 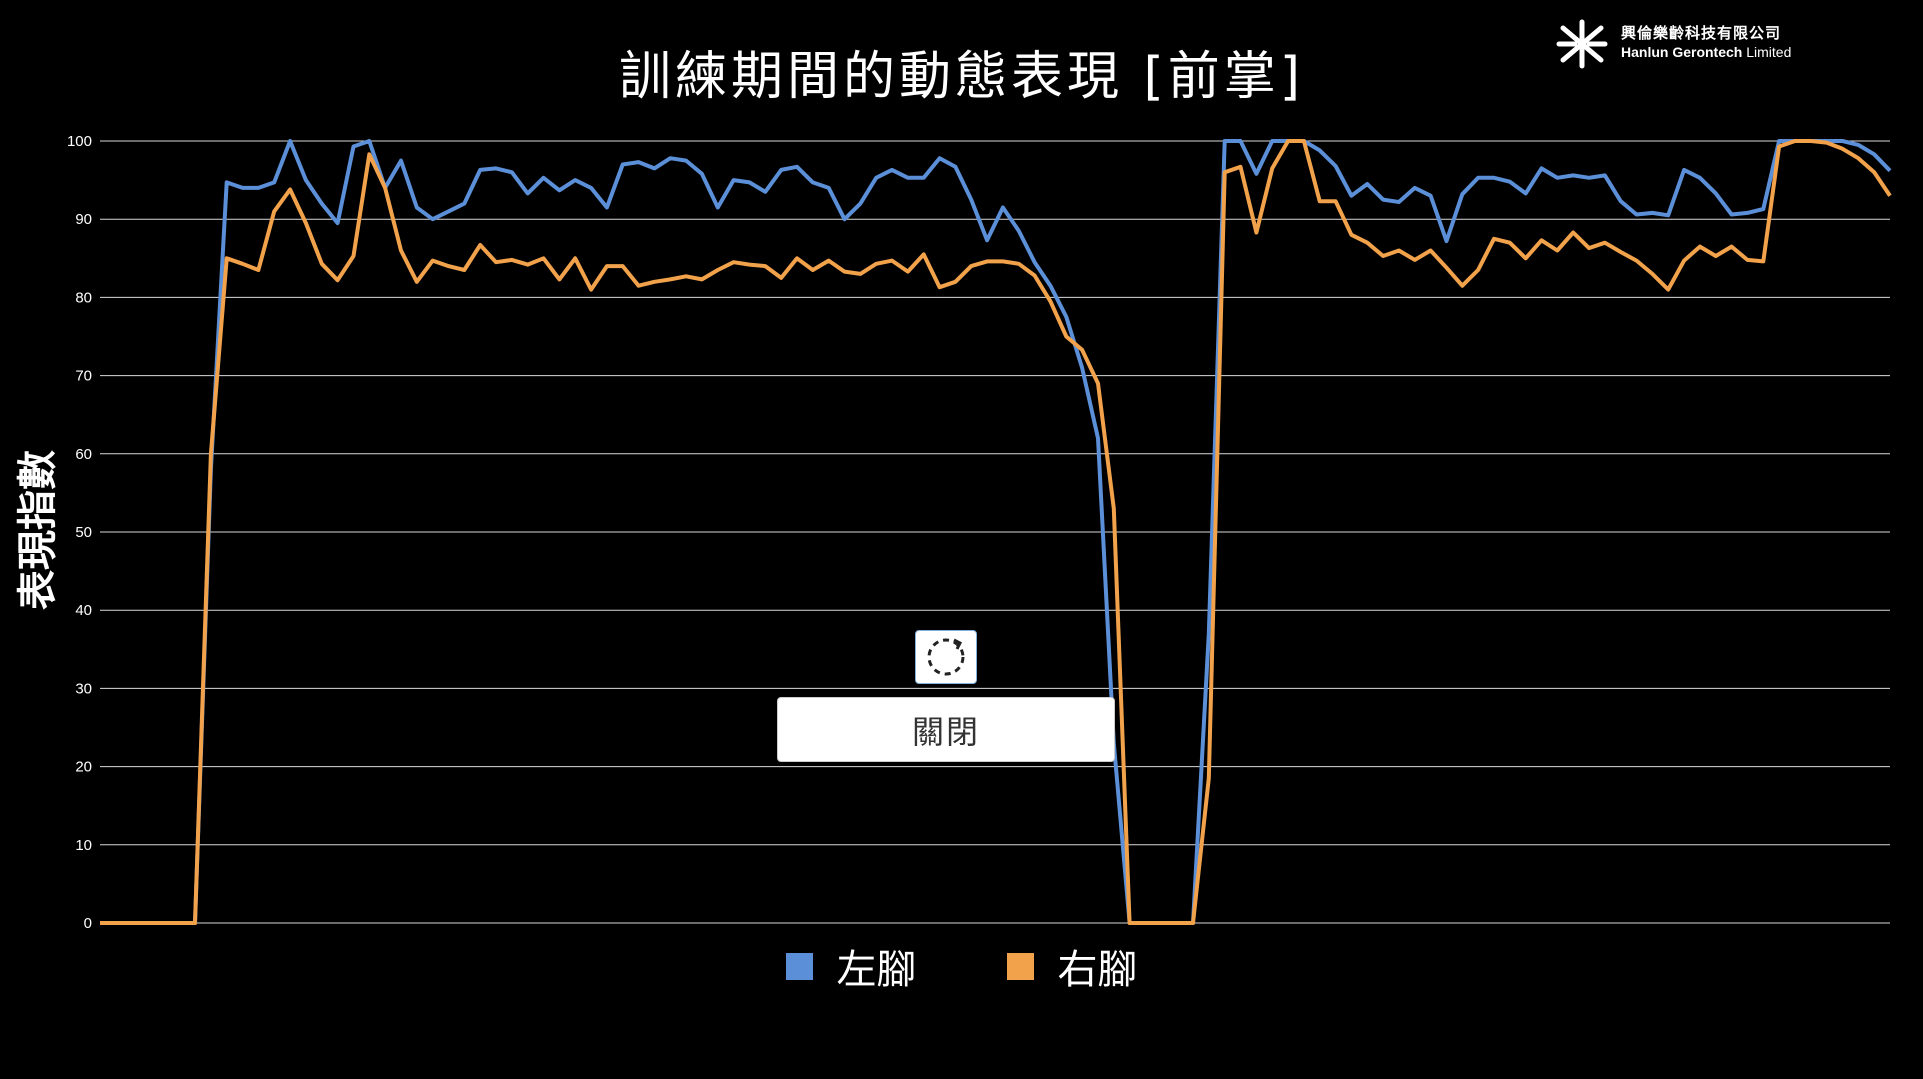 I want to click on y-tick-label: 80, so click(x=83, y=297).